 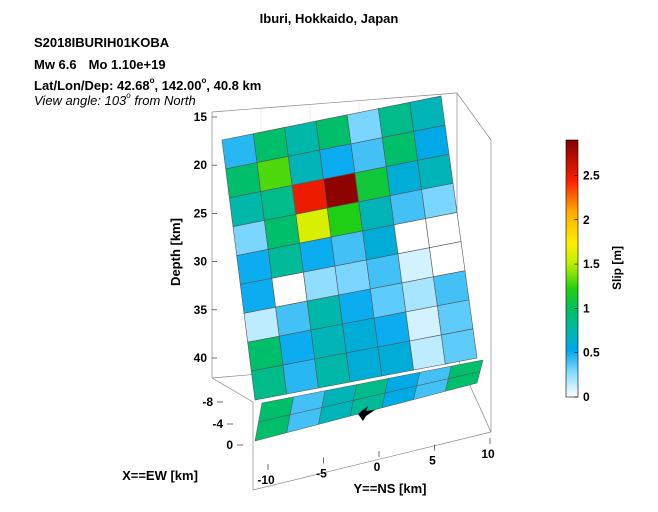 I want to click on depth-tick-label: 35, so click(x=201, y=310).